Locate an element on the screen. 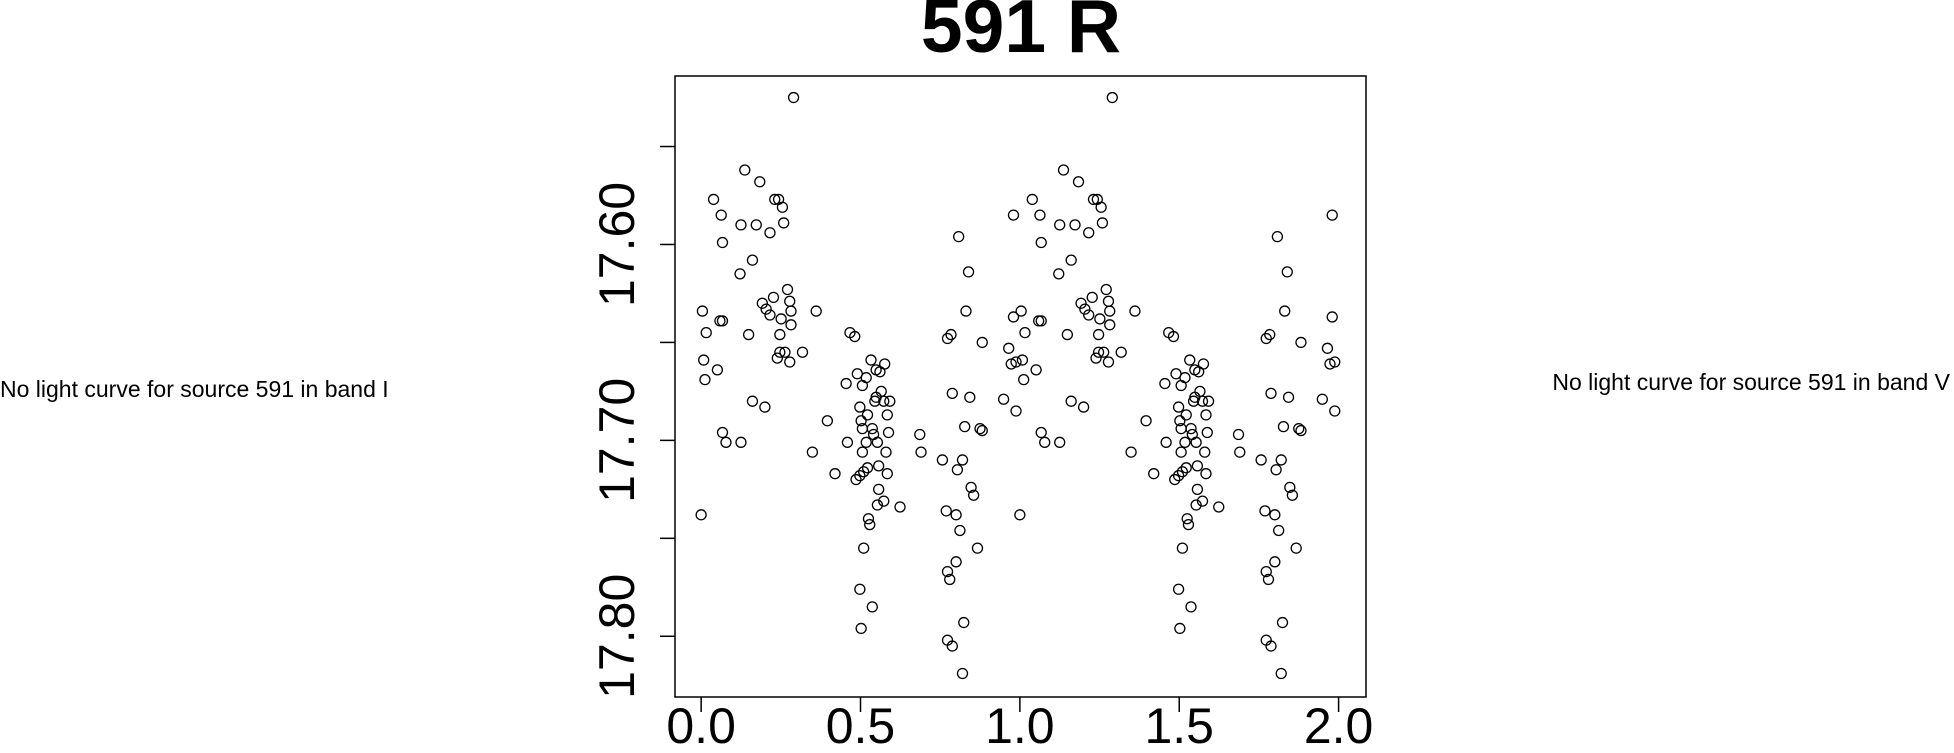 The width and height of the screenshot is (1954, 753). x-tick-label: 0.5 is located at coordinates (861, 725).